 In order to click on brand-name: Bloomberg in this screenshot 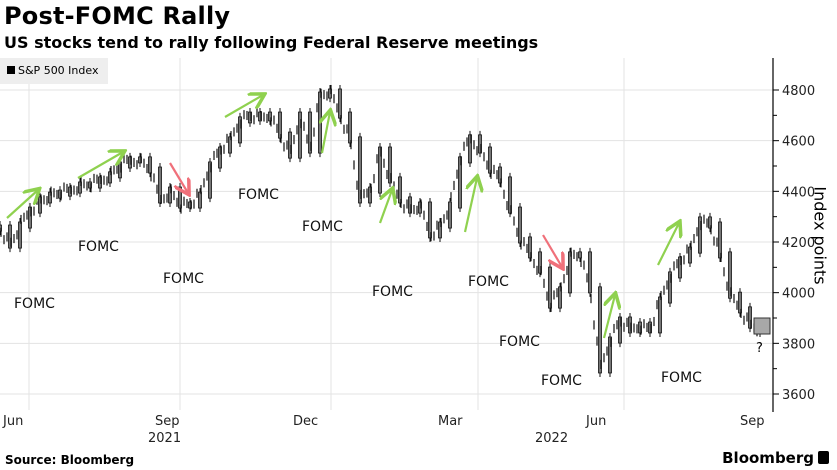, I will do `click(768, 458)`.